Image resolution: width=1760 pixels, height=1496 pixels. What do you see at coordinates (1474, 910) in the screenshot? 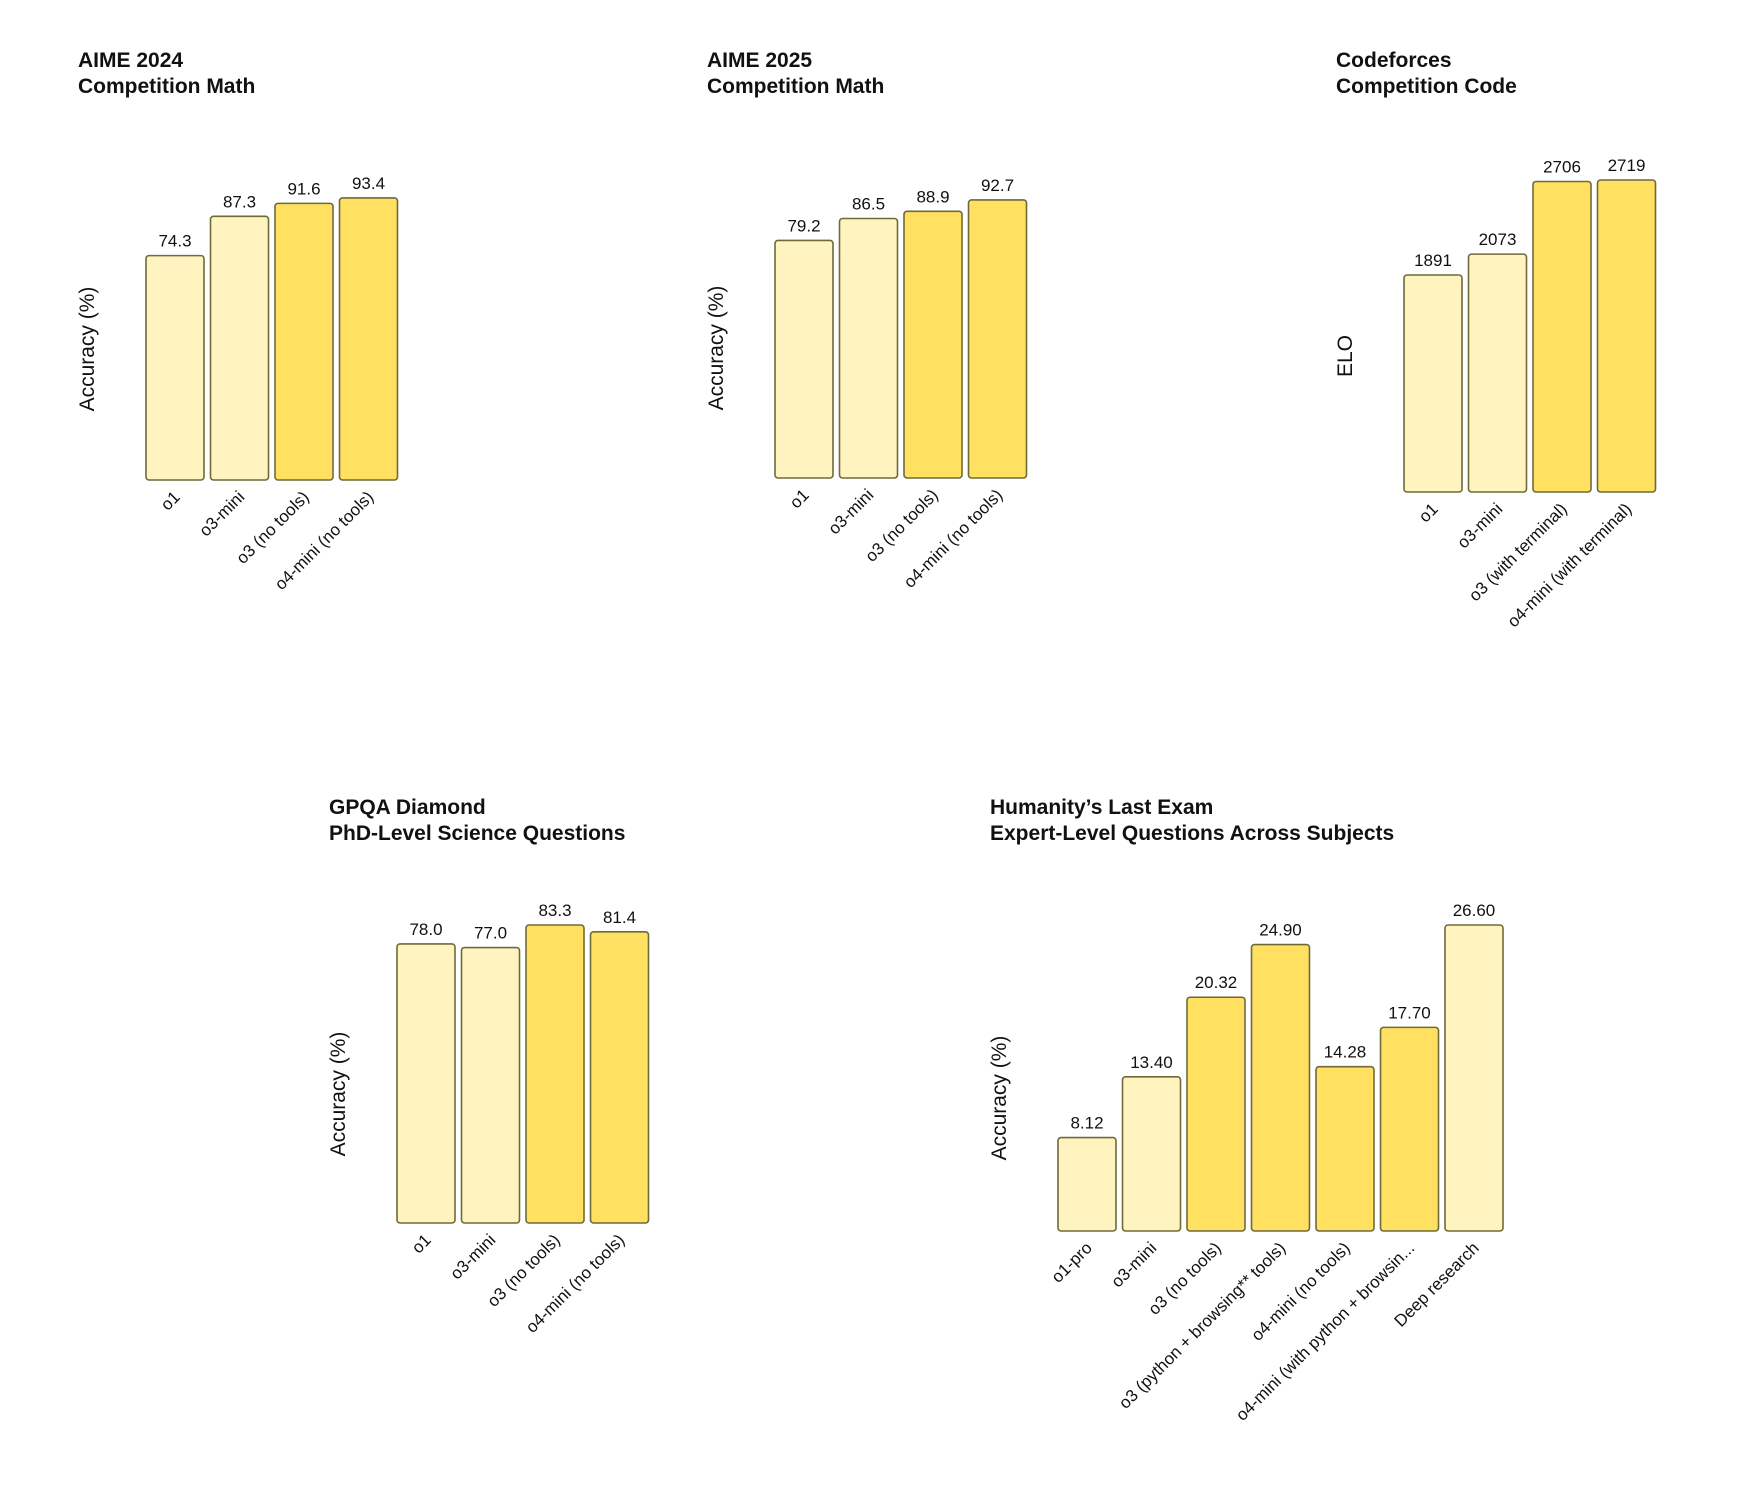
I see `data-label: 26.60` at bounding box center [1474, 910].